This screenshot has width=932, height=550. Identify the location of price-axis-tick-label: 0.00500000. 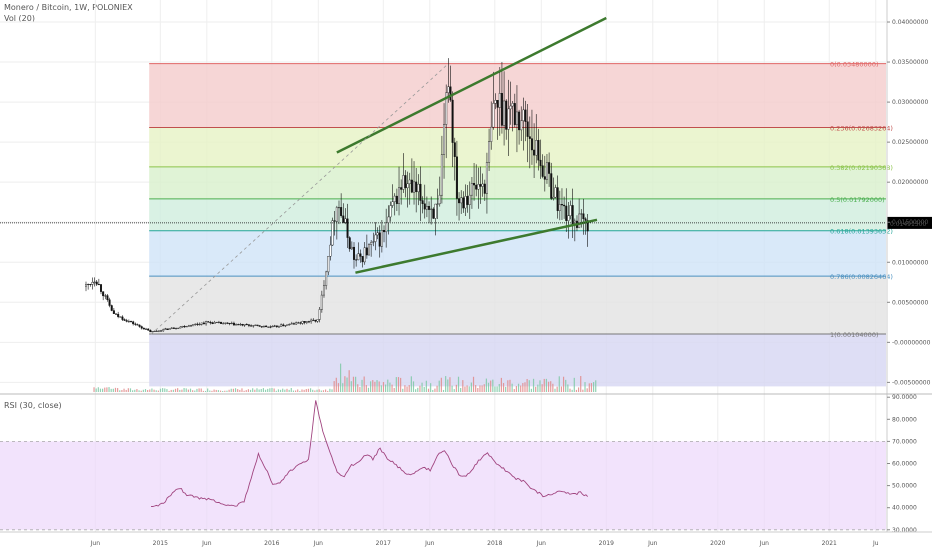
(910, 302).